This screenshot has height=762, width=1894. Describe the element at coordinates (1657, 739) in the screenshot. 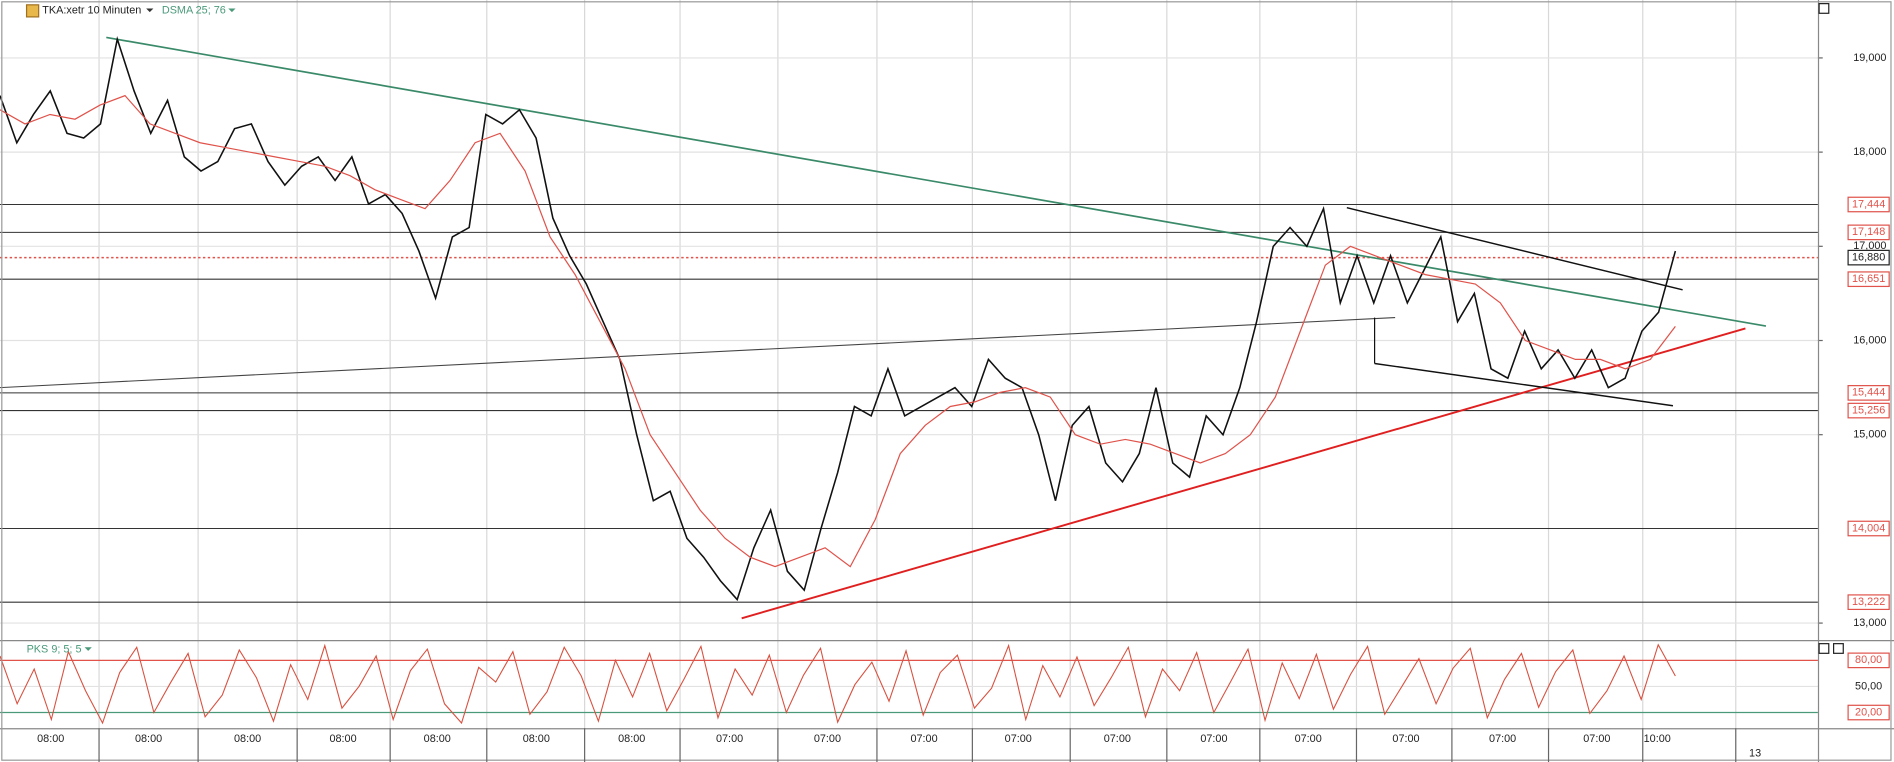

I see `time-label: 10:00` at that location.